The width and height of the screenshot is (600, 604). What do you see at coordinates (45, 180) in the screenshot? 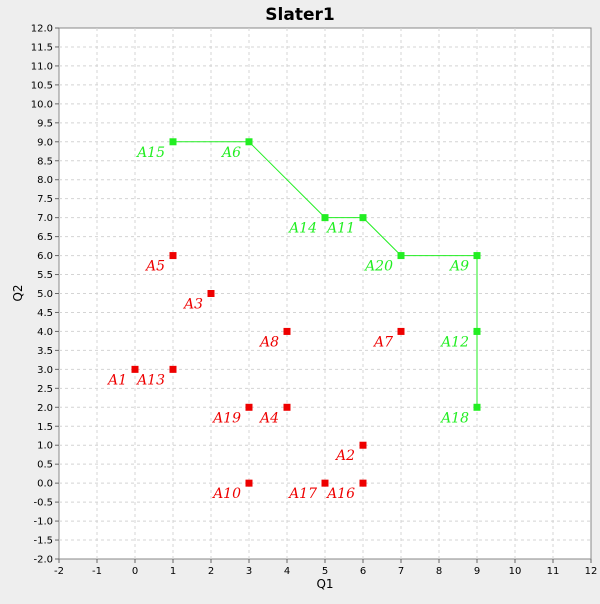
I see `y-tick-label: 8.0` at bounding box center [45, 180].